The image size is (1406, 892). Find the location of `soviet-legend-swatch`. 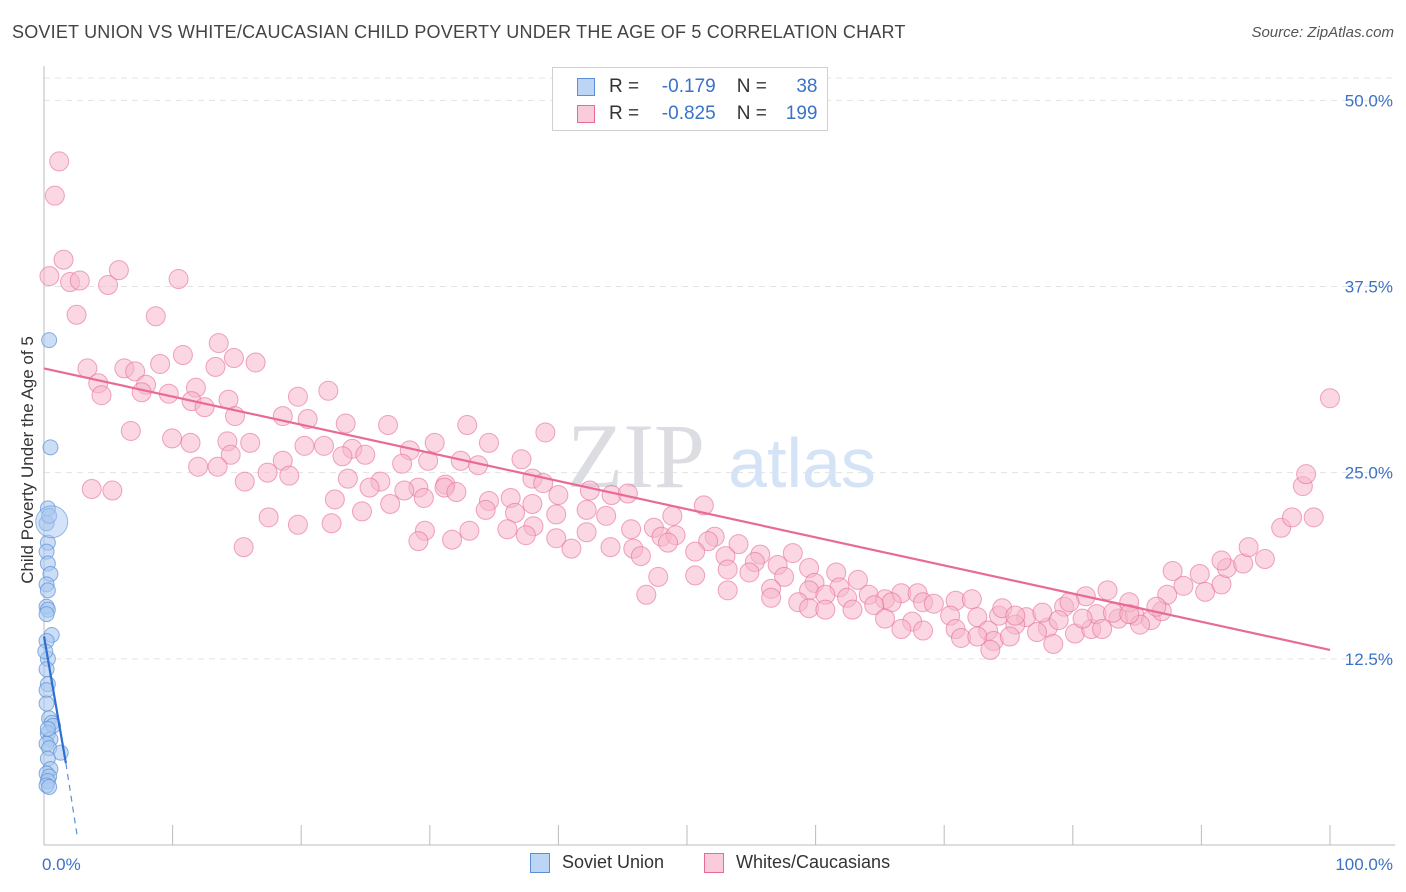

soviet-legend-swatch is located at coordinates (540, 862).